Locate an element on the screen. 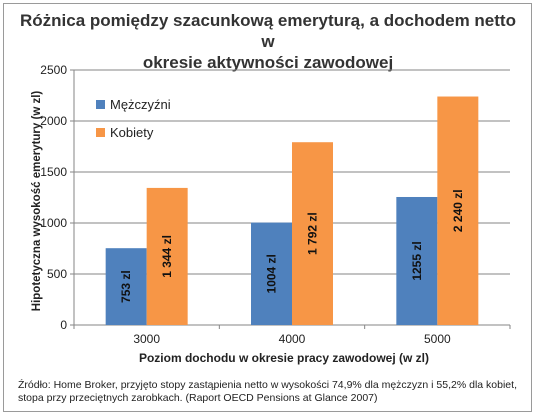  legend-label: Mężczyźni is located at coordinates (140, 104).